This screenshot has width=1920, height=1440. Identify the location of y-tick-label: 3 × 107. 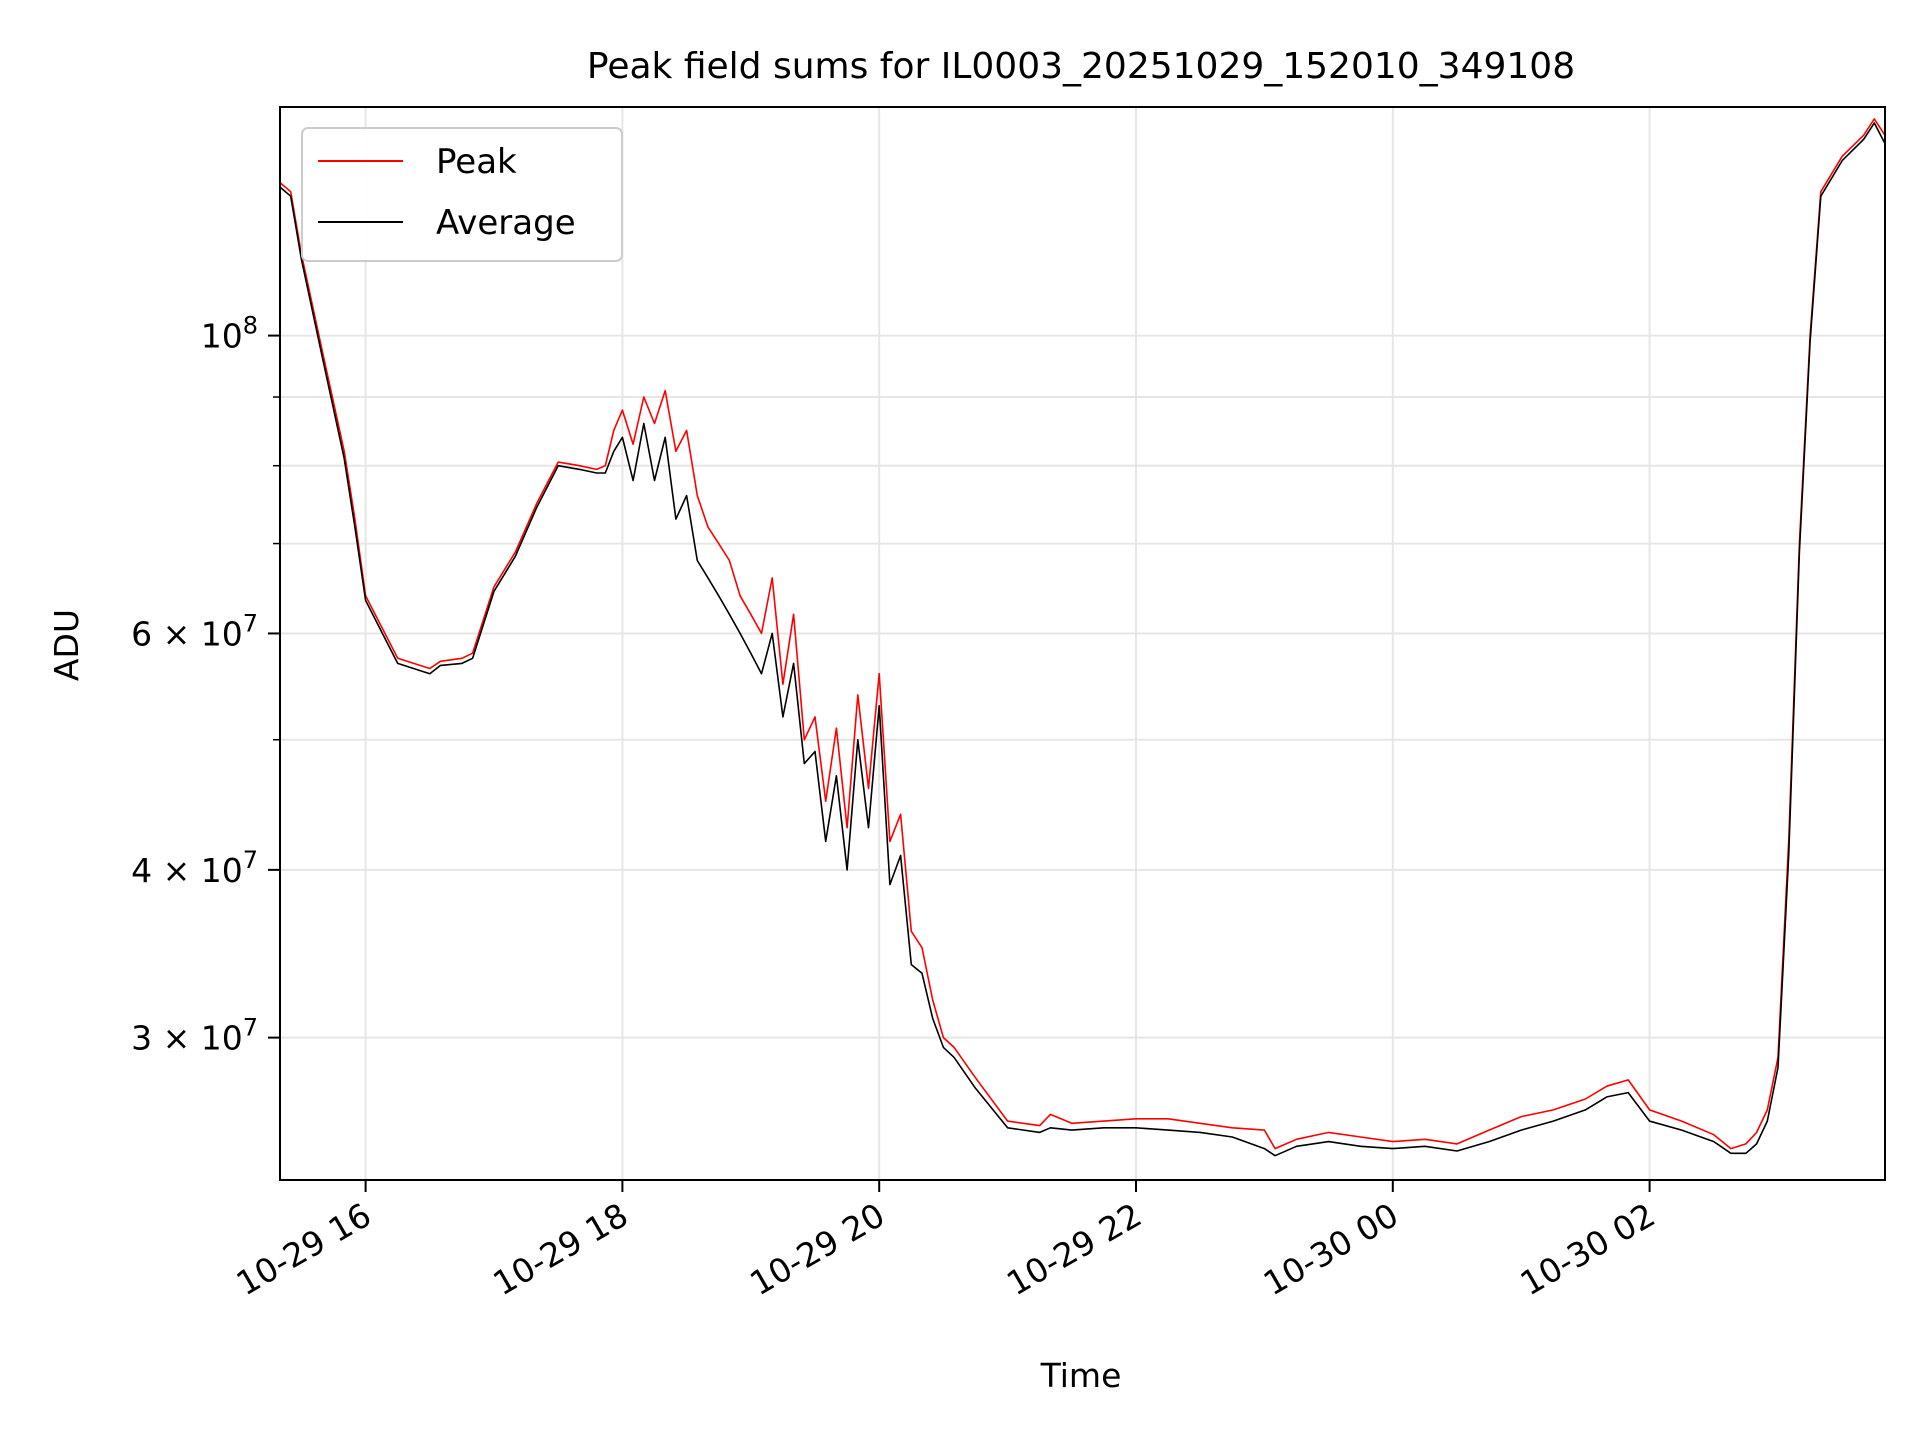
(194, 1036).